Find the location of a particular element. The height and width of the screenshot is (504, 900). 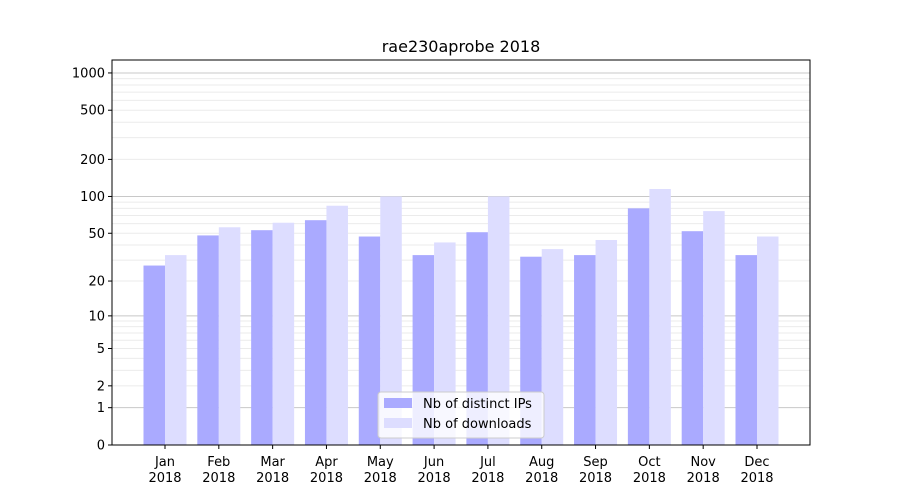

y-tick-label: 200 is located at coordinates (92, 160).